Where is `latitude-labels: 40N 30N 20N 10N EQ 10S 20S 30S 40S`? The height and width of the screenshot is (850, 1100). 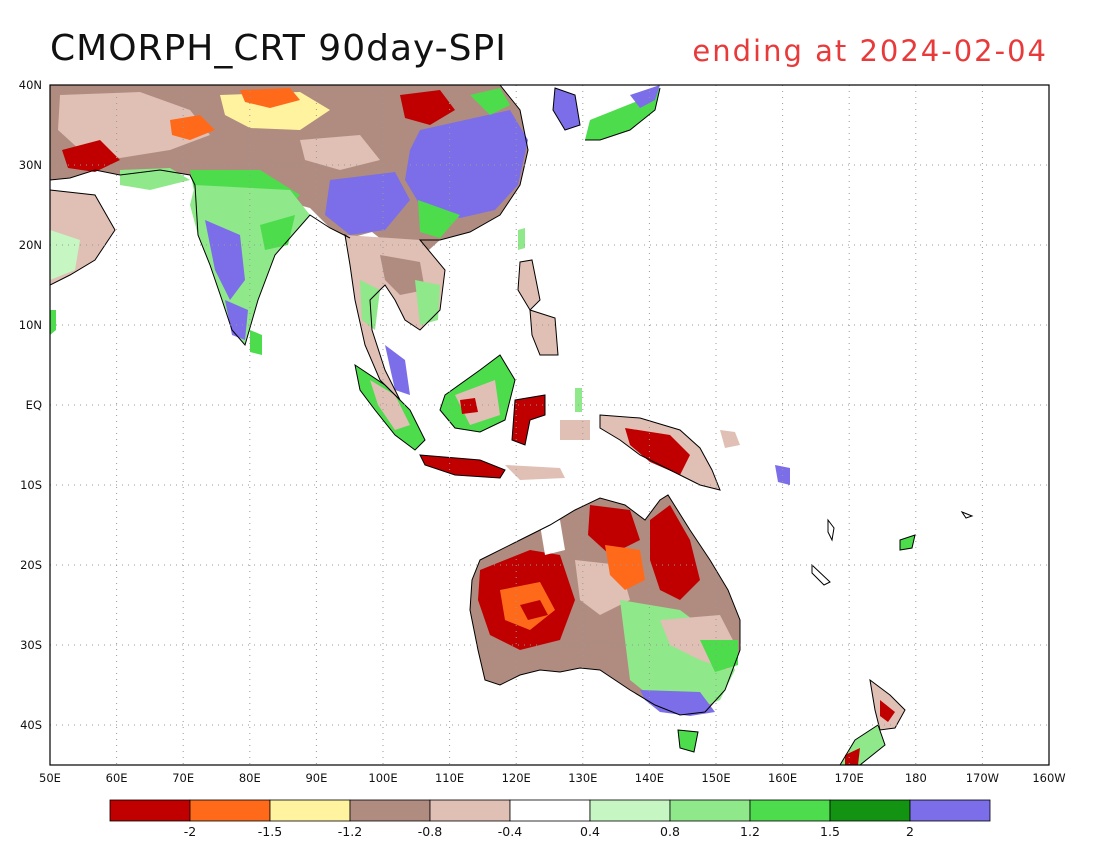 latitude-labels: 40N 30N 20N 10N EQ 10S 20S 30S 40S is located at coordinates (30, 405).